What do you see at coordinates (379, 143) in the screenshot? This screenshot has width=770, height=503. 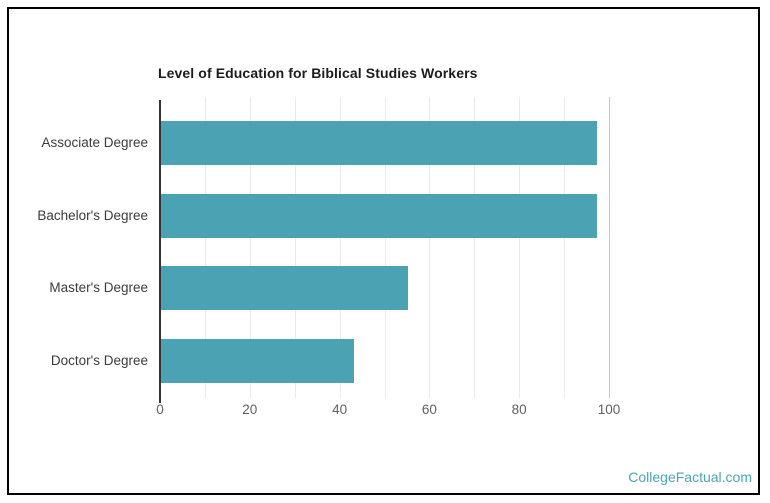 I see `bar-associate-degree` at bounding box center [379, 143].